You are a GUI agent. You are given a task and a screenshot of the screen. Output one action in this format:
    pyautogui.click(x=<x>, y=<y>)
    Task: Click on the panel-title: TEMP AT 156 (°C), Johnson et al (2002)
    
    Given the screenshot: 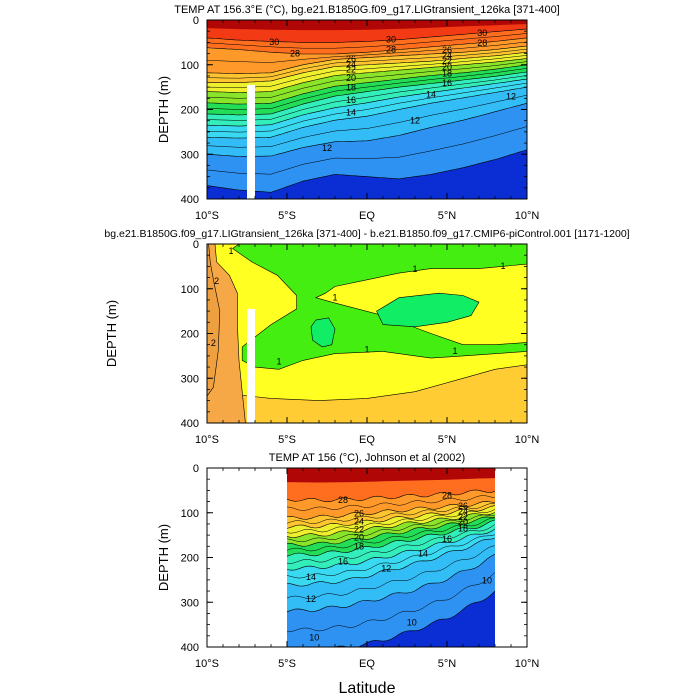 What is the action you would take?
    pyautogui.click(x=367, y=458)
    